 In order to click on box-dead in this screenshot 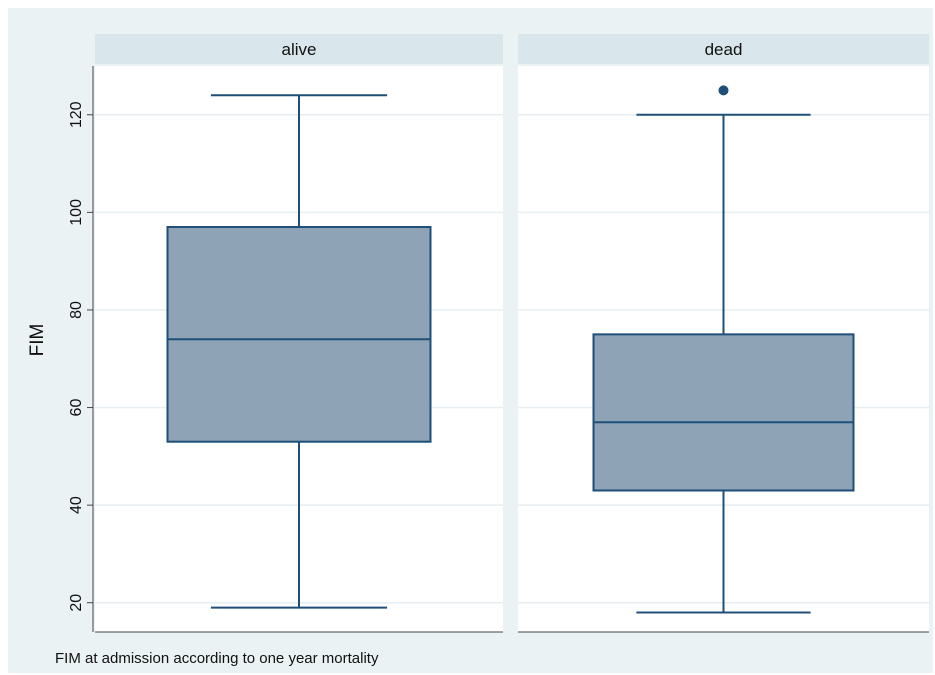, I will do `click(723, 412)`.